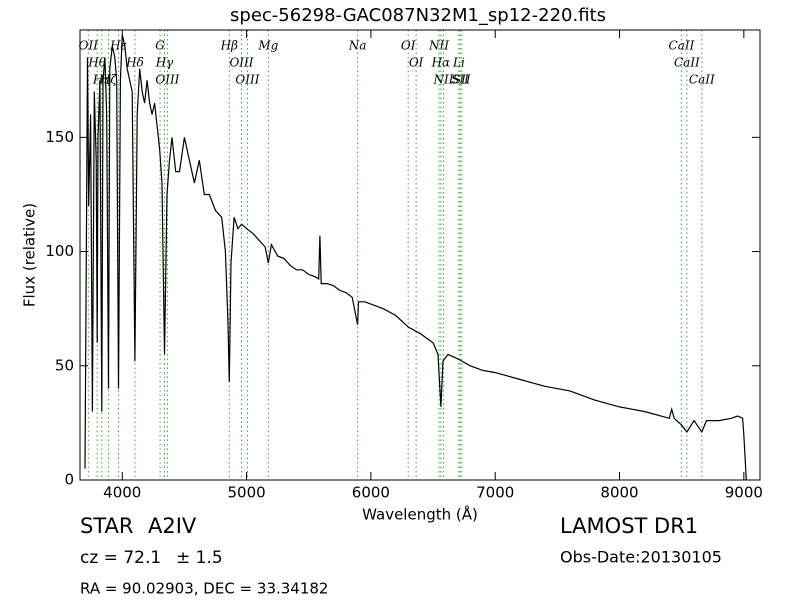  I want to click on y-tick-label: 50, so click(64, 365).